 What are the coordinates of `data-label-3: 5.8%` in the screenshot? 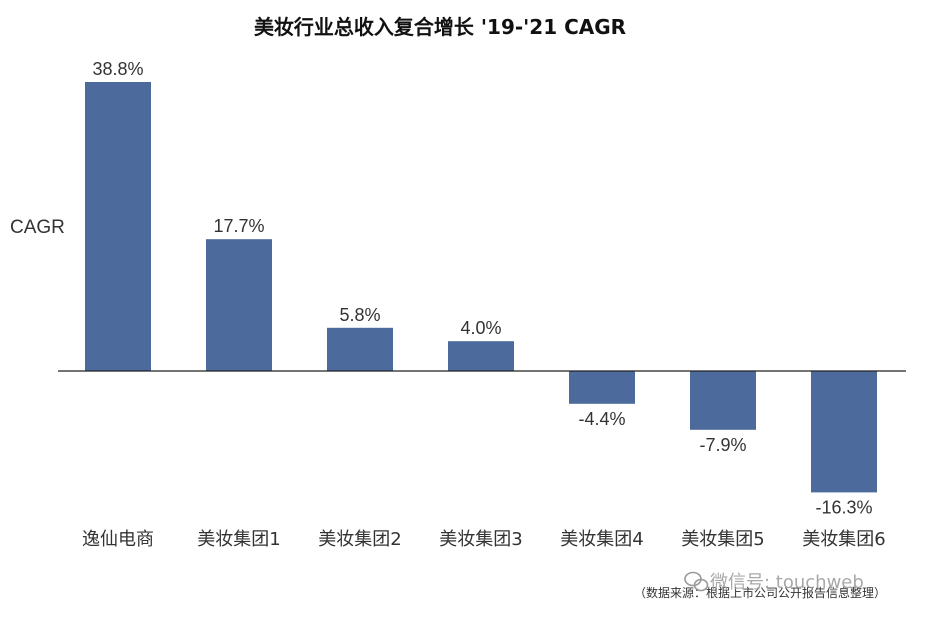 It's located at (359, 315).